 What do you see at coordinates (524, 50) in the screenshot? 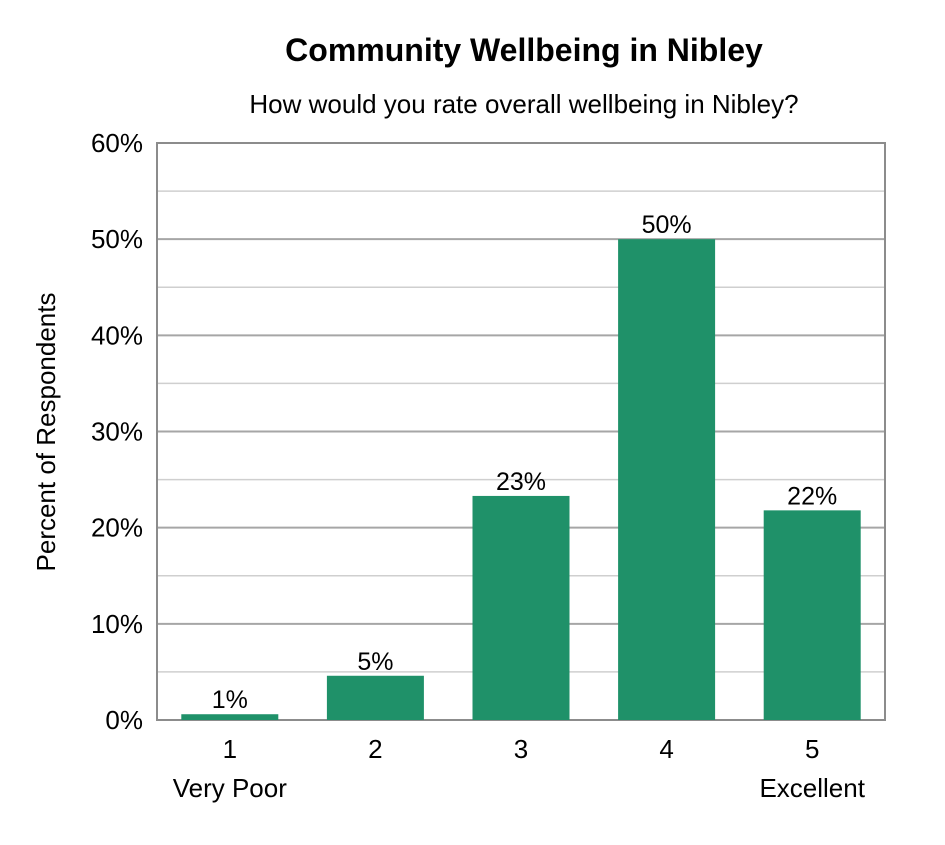
I see `chart-title: Community Wellbeing in Nibley` at bounding box center [524, 50].